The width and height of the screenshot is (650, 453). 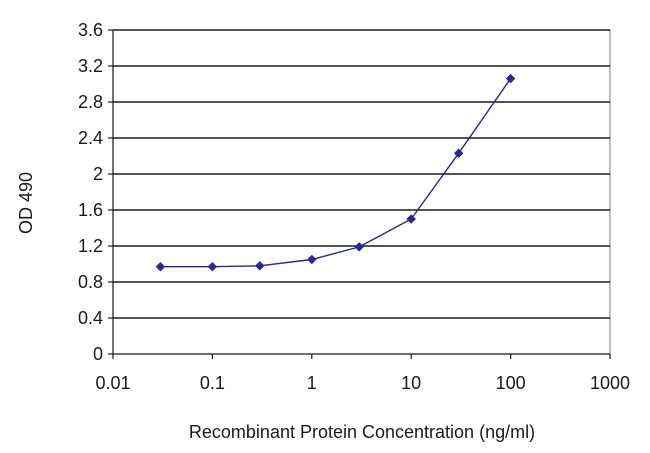 What do you see at coordinates (511, 383) in the screenshot?
I see `x-tick-label-4: 100` at bounding box center [511, 383].